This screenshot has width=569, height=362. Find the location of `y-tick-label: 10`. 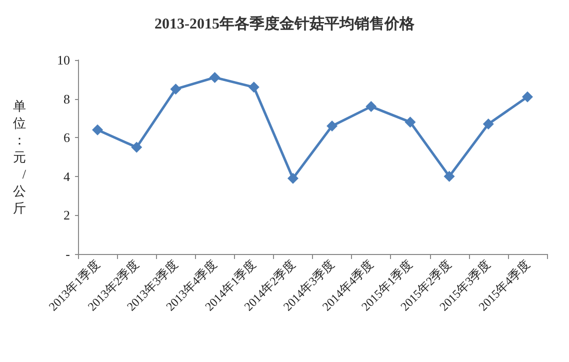

y-tick-label: 10 is located at coordinates (63, 60).